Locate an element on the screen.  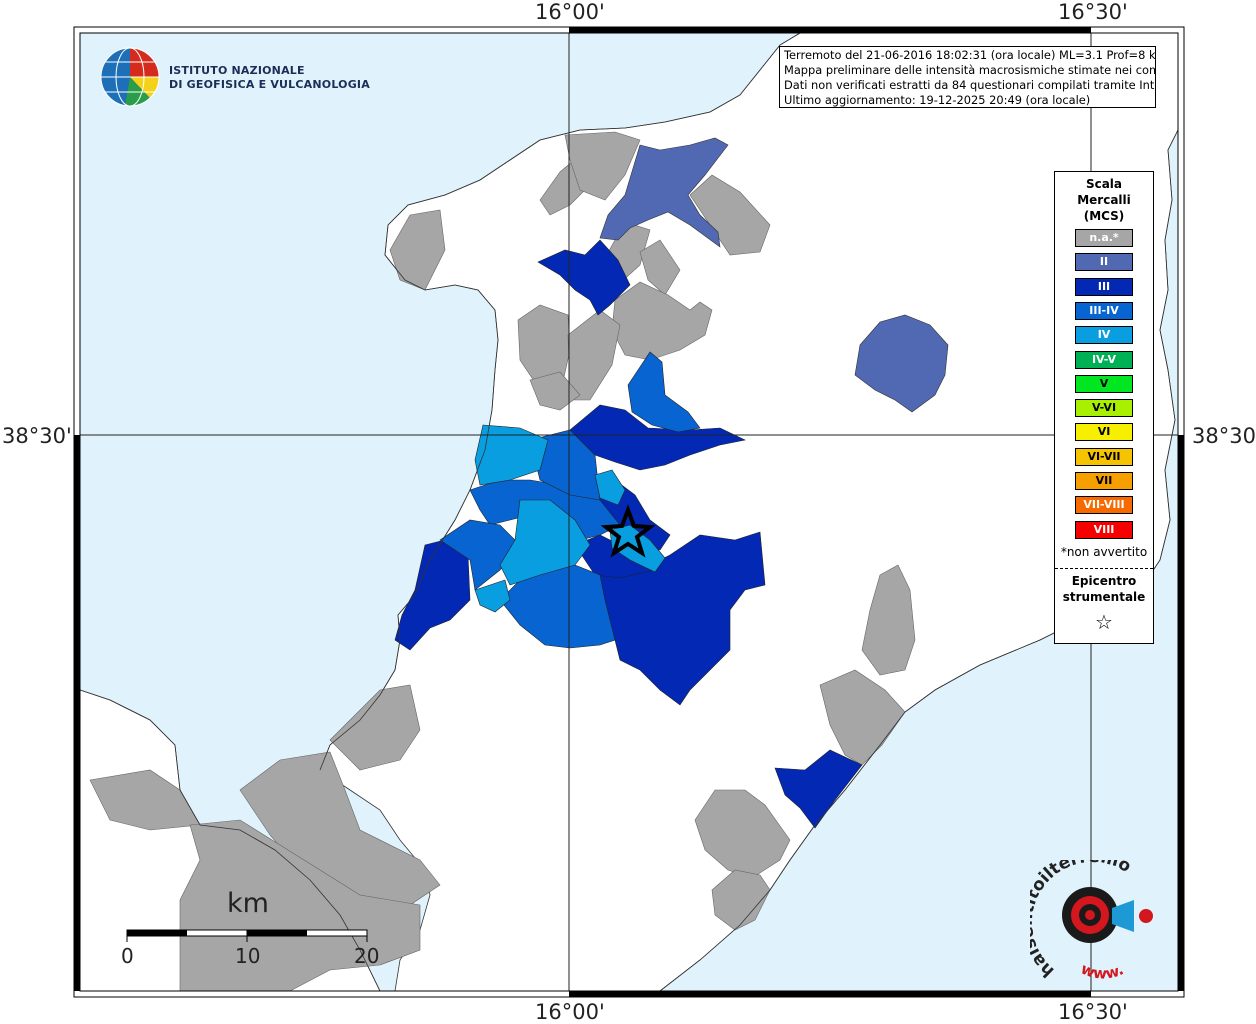
svg-text: www. is located at coordinates (1102, 969).